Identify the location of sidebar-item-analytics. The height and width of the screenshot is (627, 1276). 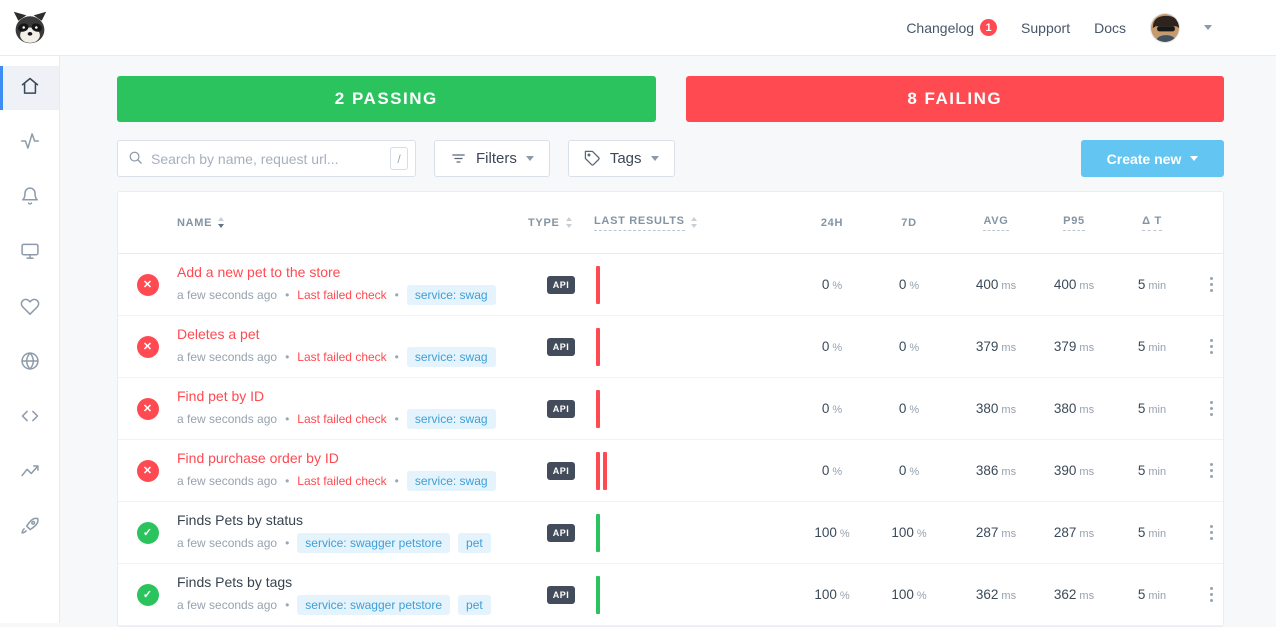
(29, 473).